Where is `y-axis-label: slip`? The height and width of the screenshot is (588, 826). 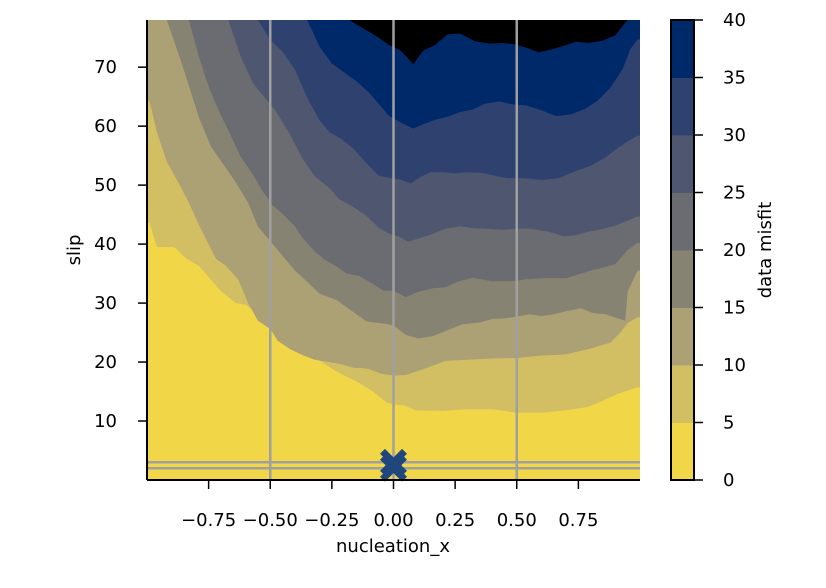 y-axis-label: slip is located at coordinates (74, 250).